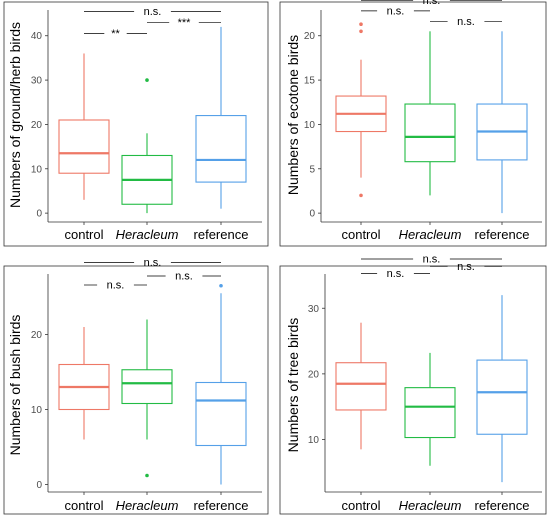  Describe the element at coordinates (310, 81) in the screenshot. I see `y-tick-label: 15` at that location.